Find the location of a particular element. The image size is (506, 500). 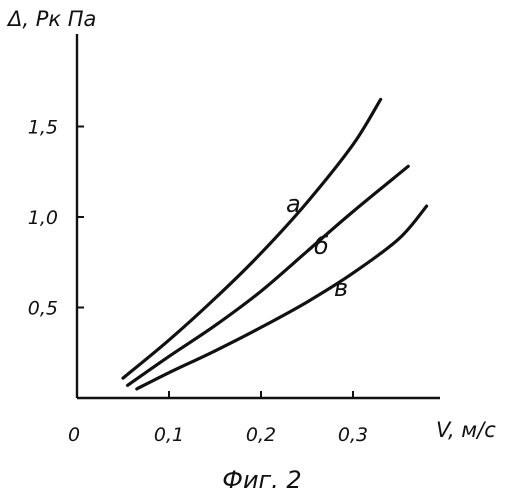

x-axis-title: V, м/с is located at coordinates (466, 430).